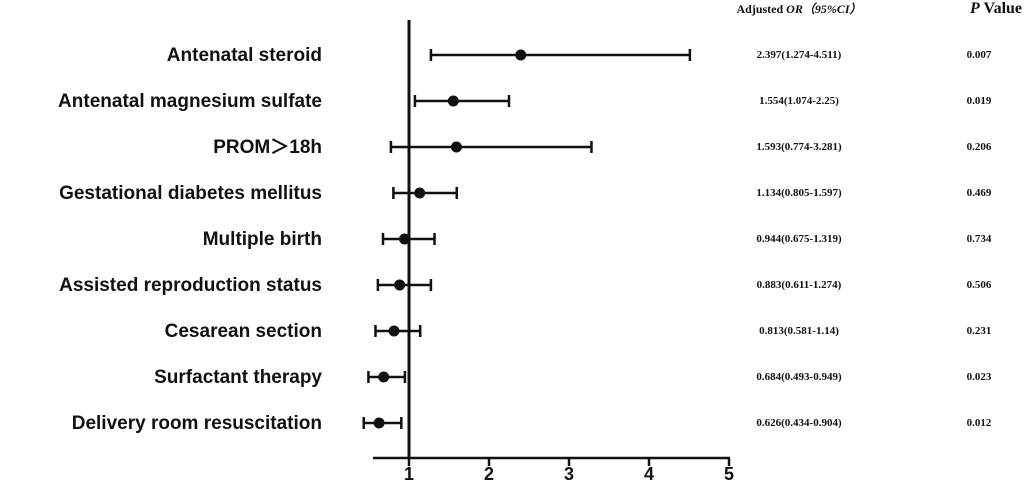  What do you see at coordinates (979, 285) in the screenshot?
I see `p-value: 0.506` at bounding box center [979, 285].